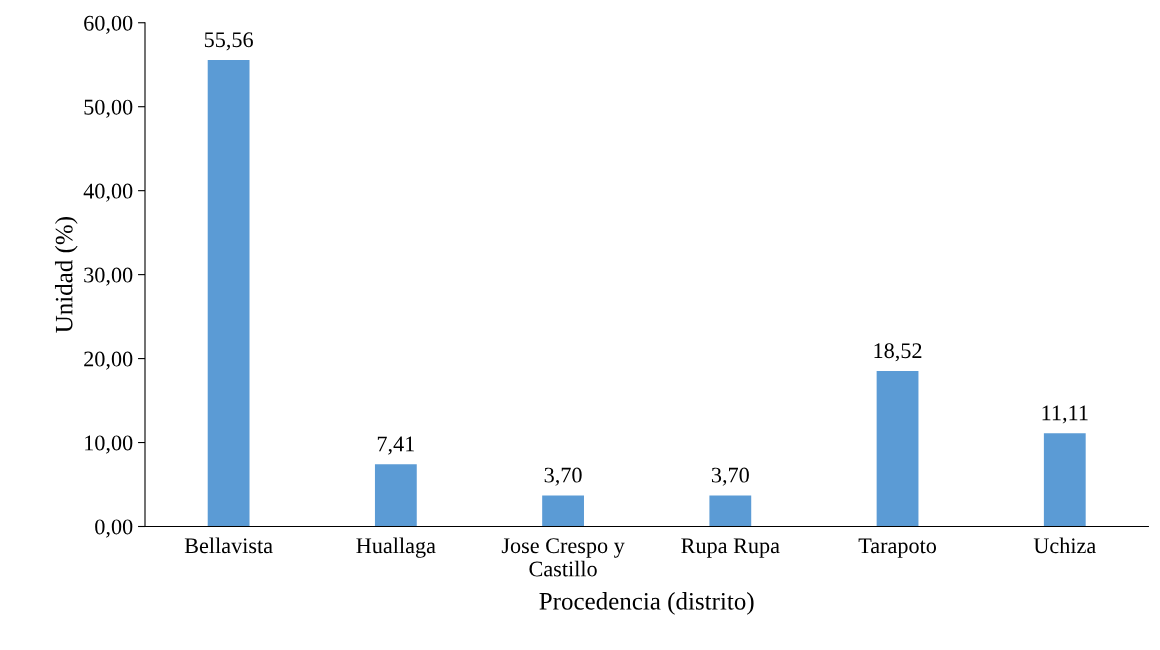 The width and height of the screenshot is (1160, 650). What do you see at coordinates (1065, 414) in the screenshot?
I see `data-label: 11,11` at bounding box center [1065, 414].